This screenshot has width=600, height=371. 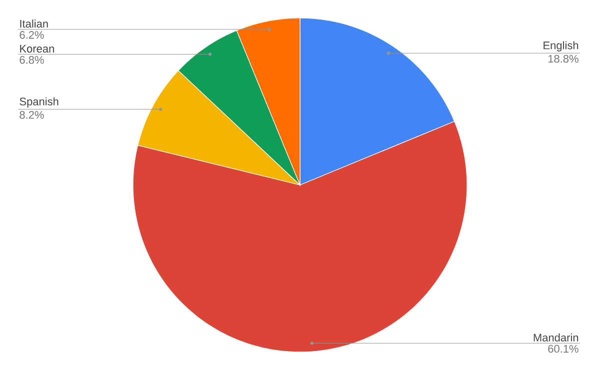 What do you see at coordinates (32, 60) in the screenshot?
I see `data-label: 6.8%` at bounding box center [32, 60].